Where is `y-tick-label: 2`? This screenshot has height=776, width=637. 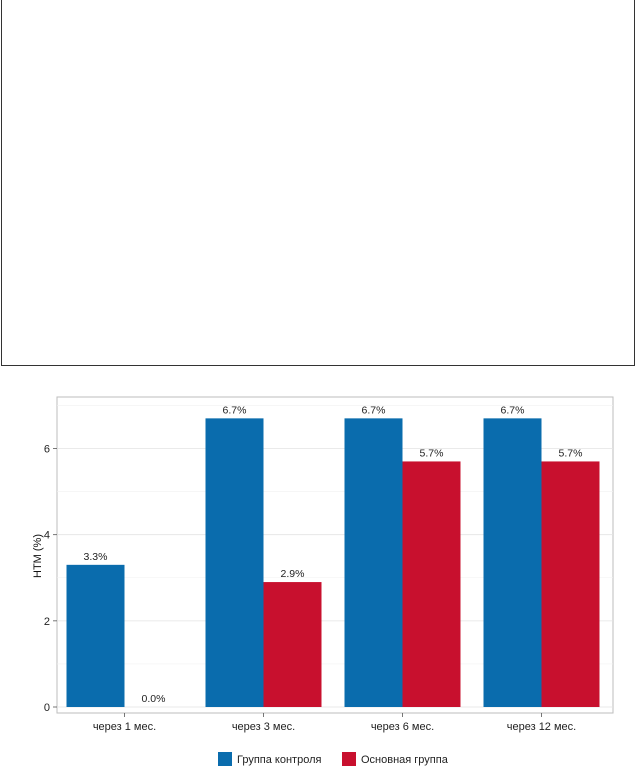 y-tick-label: 2 is located at coordinates (47, 622).